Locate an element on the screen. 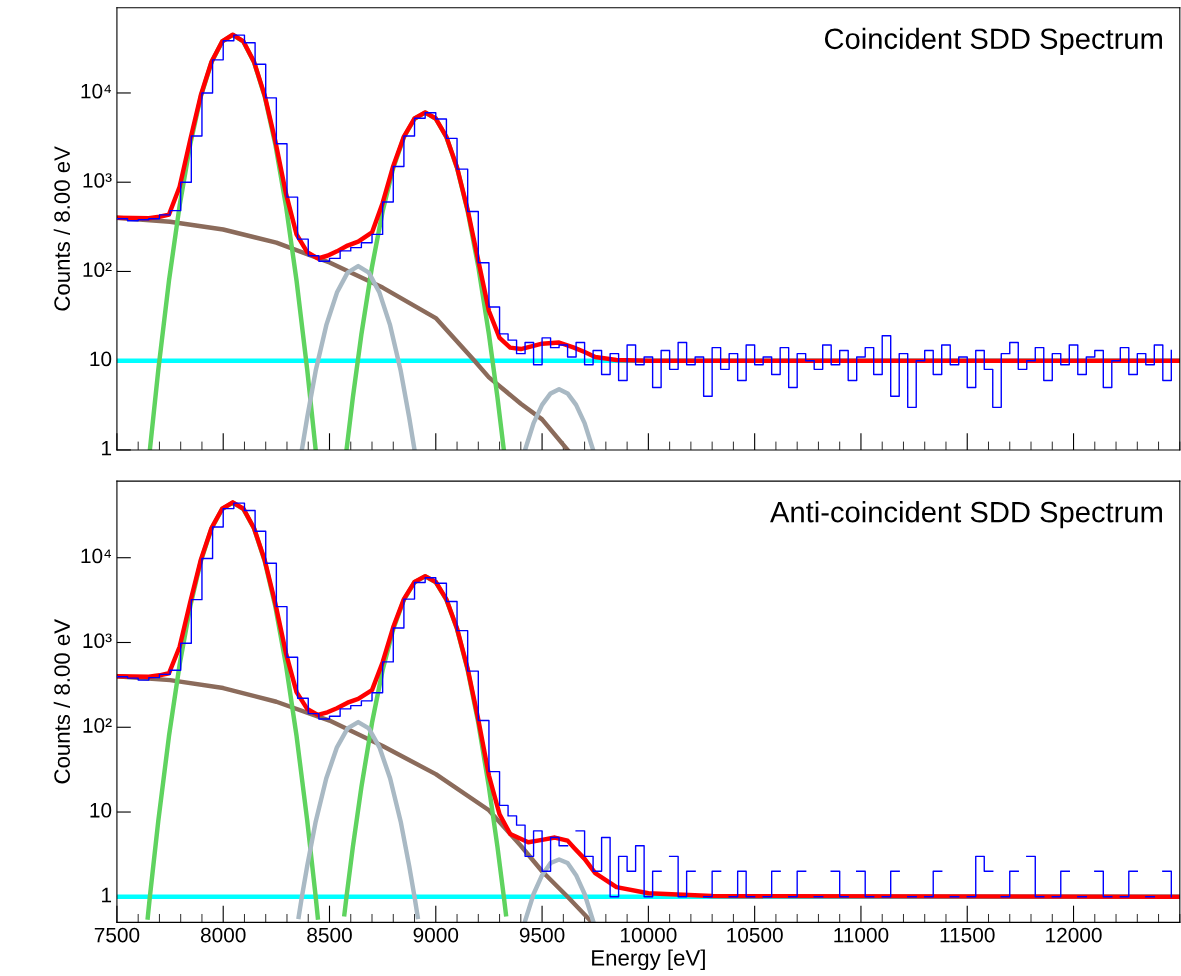  x-axis-title: Energy [eV] is located at coordinates (648, 960).